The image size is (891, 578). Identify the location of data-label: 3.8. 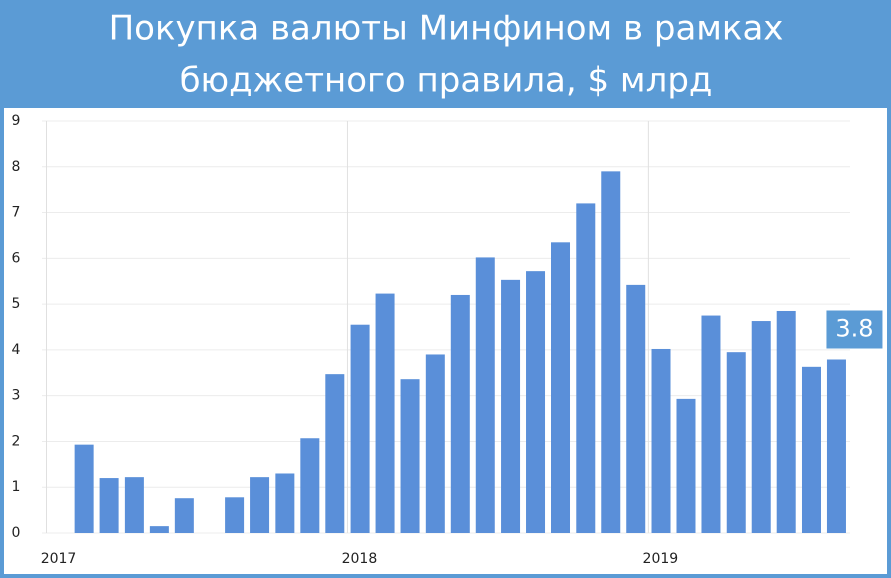
(854, 329).